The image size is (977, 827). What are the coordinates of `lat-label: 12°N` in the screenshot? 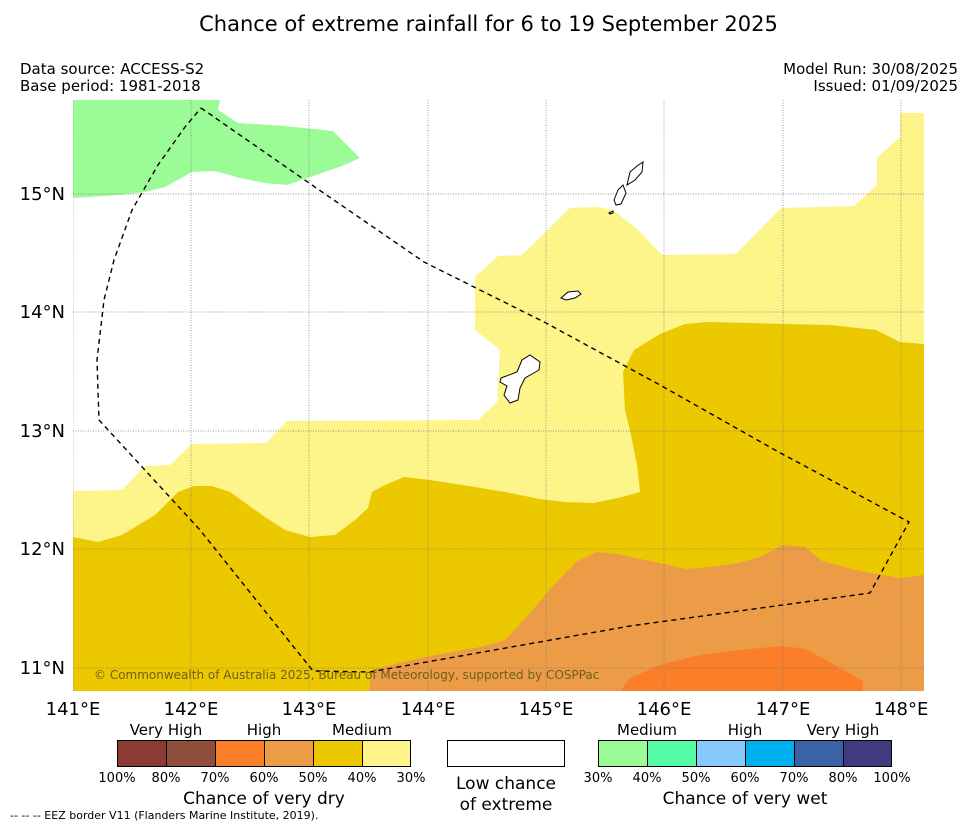 It's located at (42, 549).